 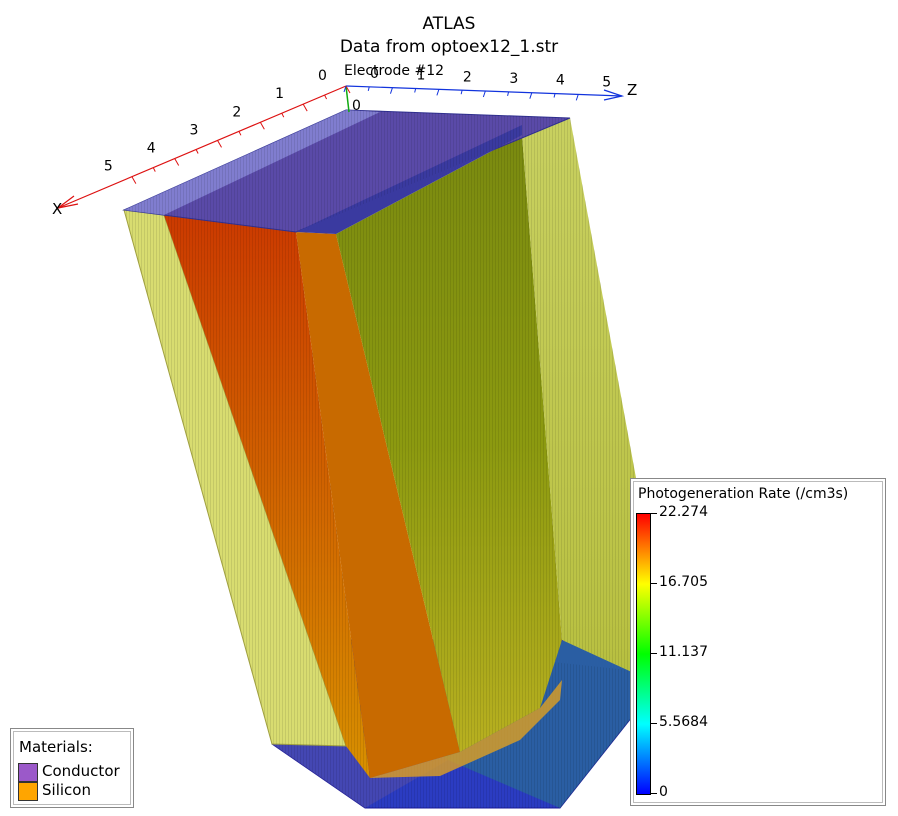 I want to click on silicon-swatch, so click(x=28, y=791).